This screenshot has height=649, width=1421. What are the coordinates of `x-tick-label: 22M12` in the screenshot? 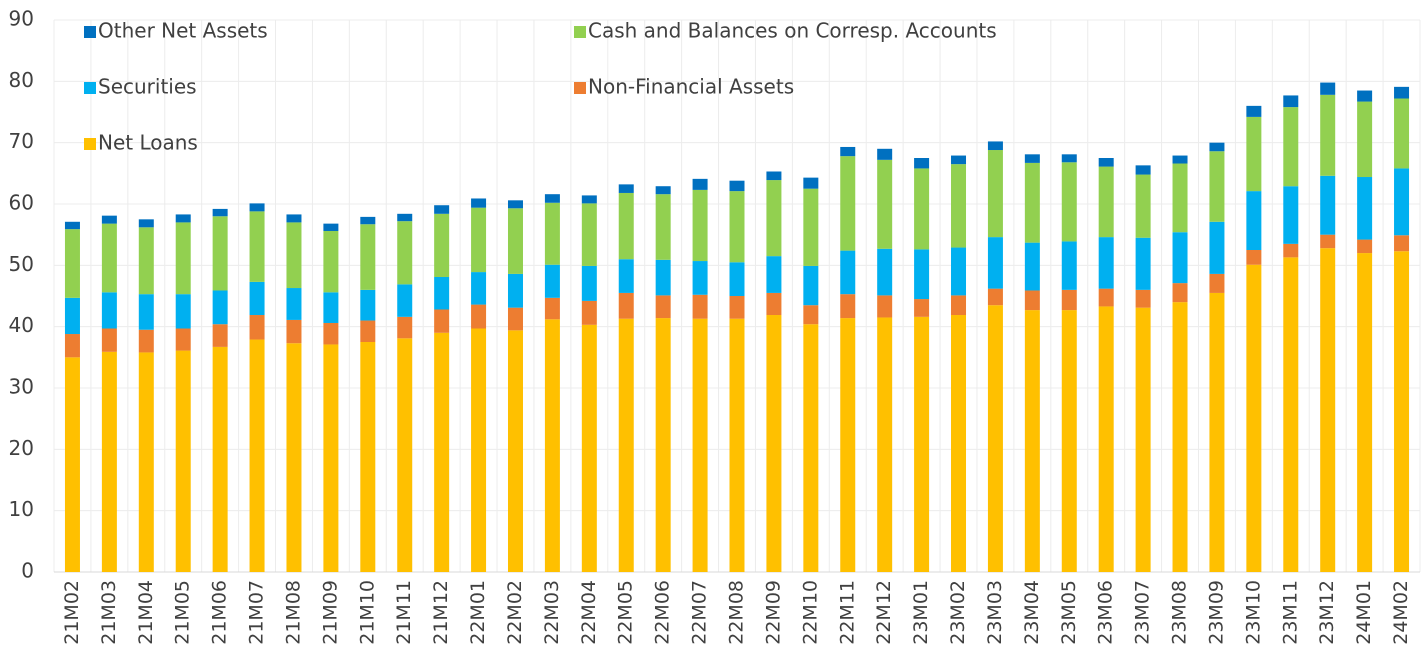 It's located at (884, 612).